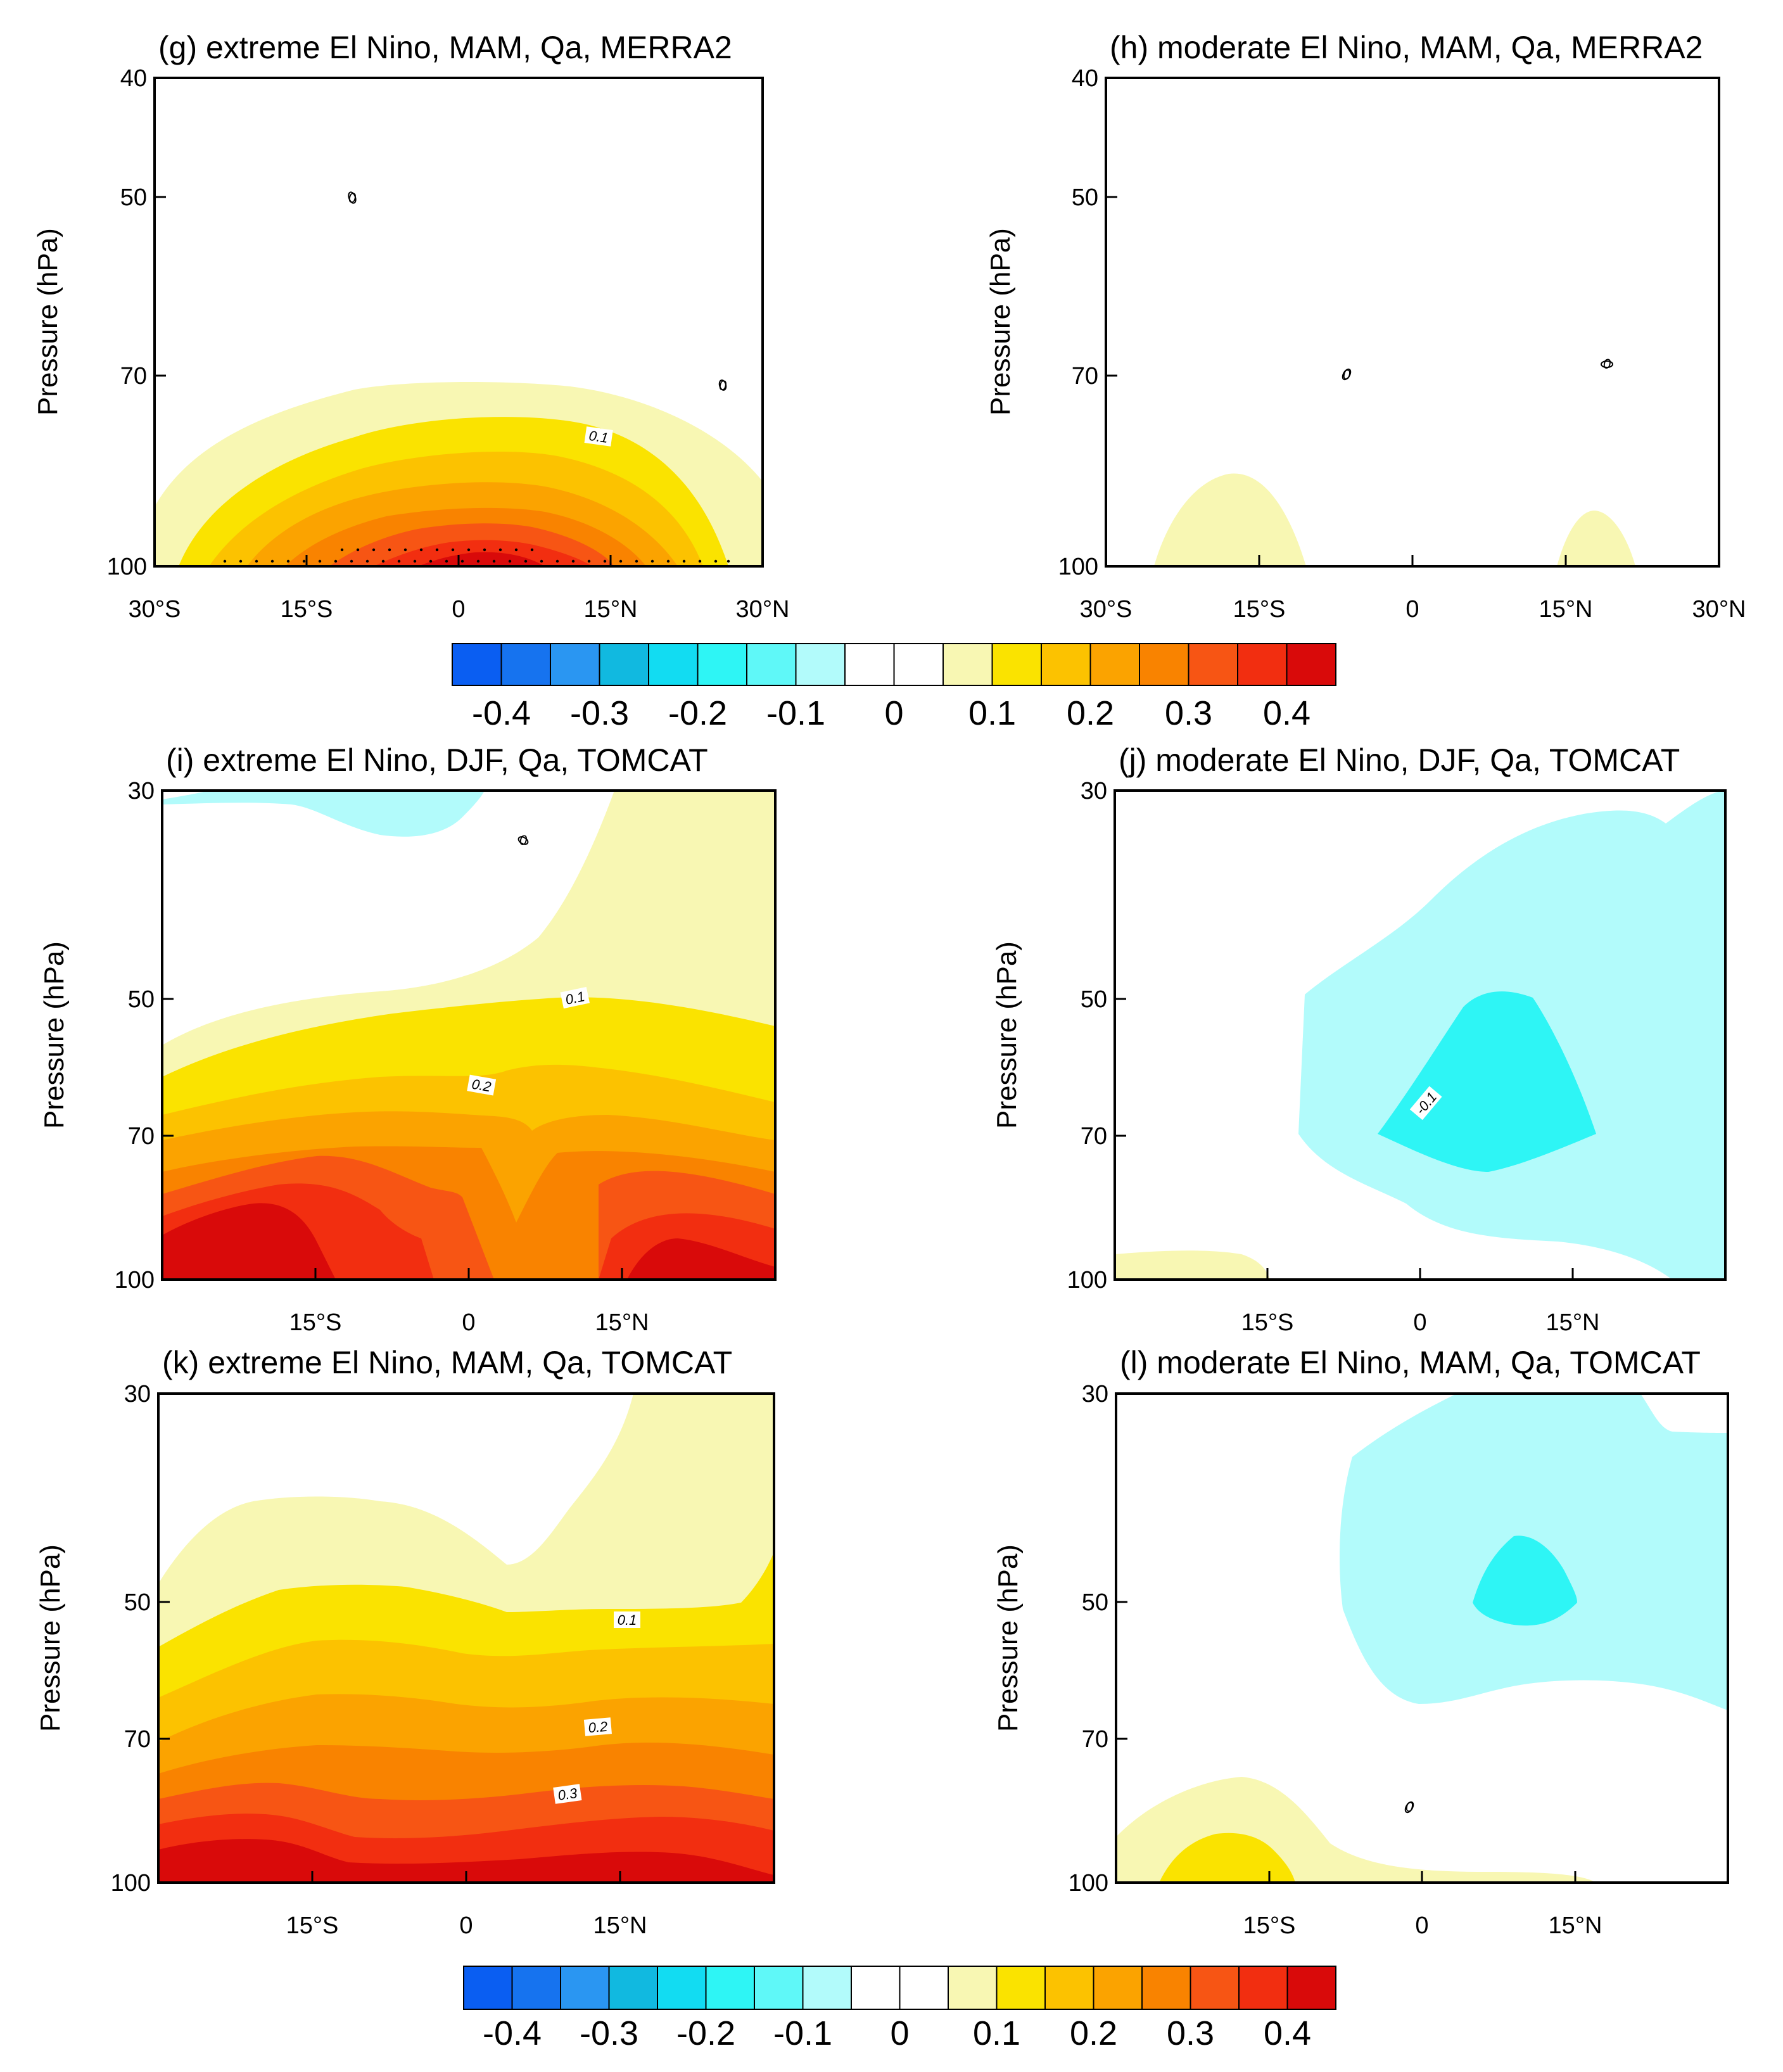  I want to click on panel-j-xtick-15N: 15°N, so click(1573, 1322).